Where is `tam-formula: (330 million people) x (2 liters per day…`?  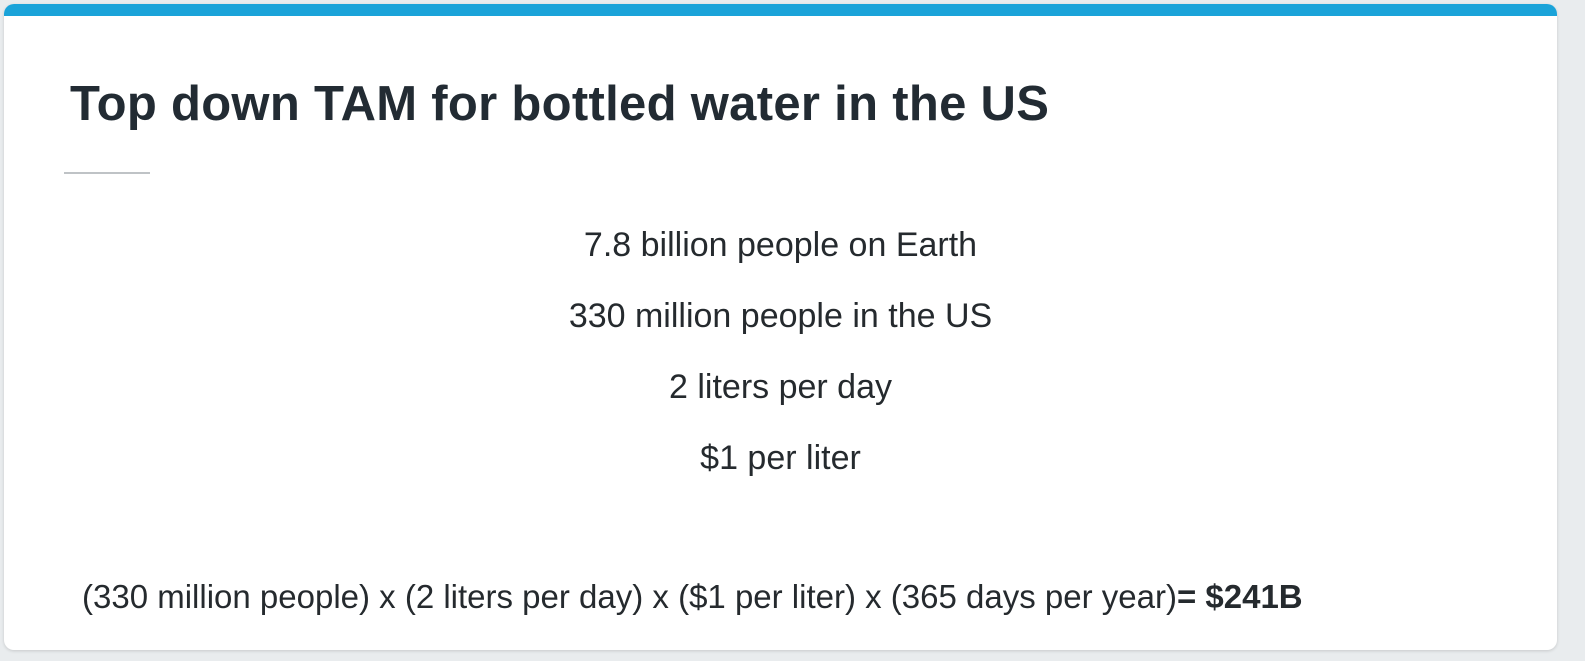 tam-formula: (330 million people) x (2 liters per day… is located at coordinates (692, 597).